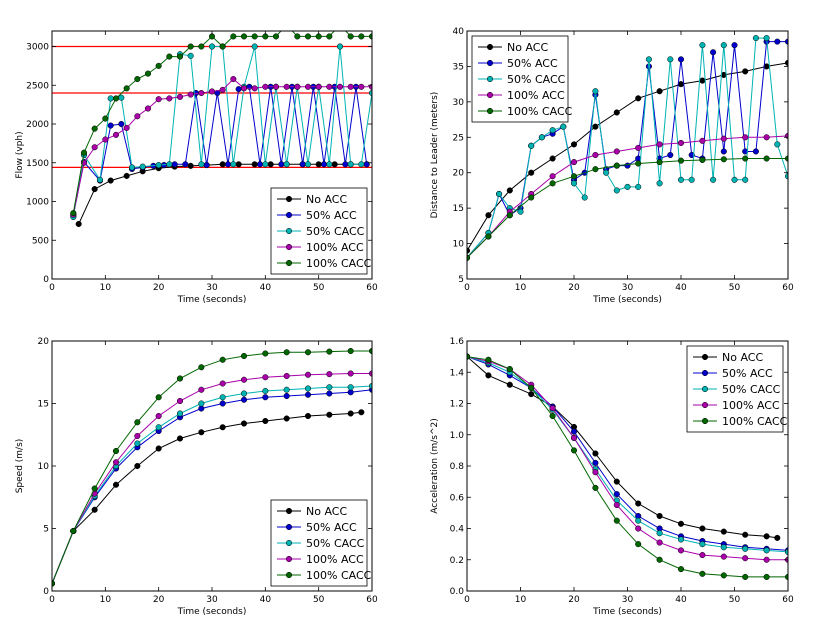 Image resolution: width=830 pixels, height=623 pixels. What do you see at coordinates (44, 342) in the screenshot?
I see `y-tick-label: 20` at bounding box center [44, 342].